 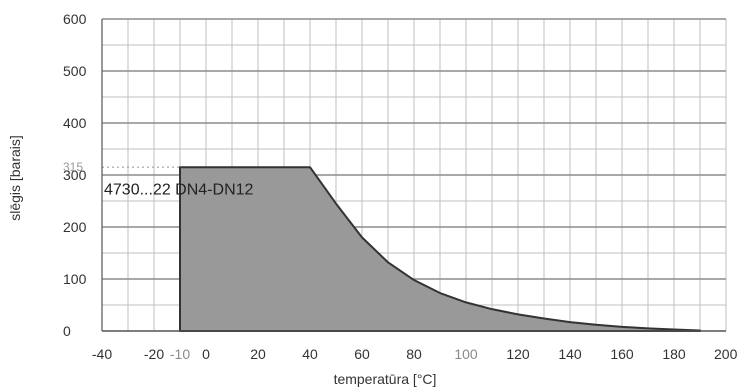 What do you see at coordinates (154, 354) in the screenshot?
I see `x-tick-label: -20` at bounding box center [154, 354].